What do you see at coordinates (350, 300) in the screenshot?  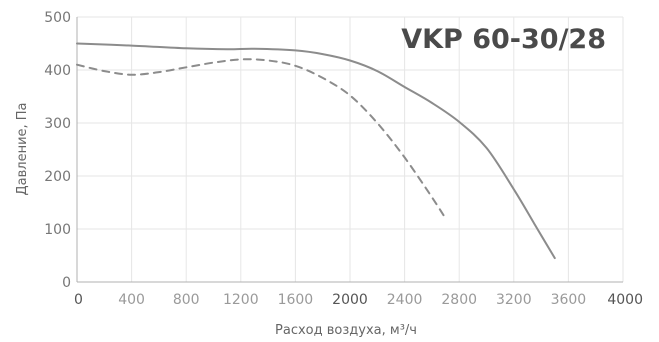 I see `x-tick-label: 2000` at bounding box center [350, 300].